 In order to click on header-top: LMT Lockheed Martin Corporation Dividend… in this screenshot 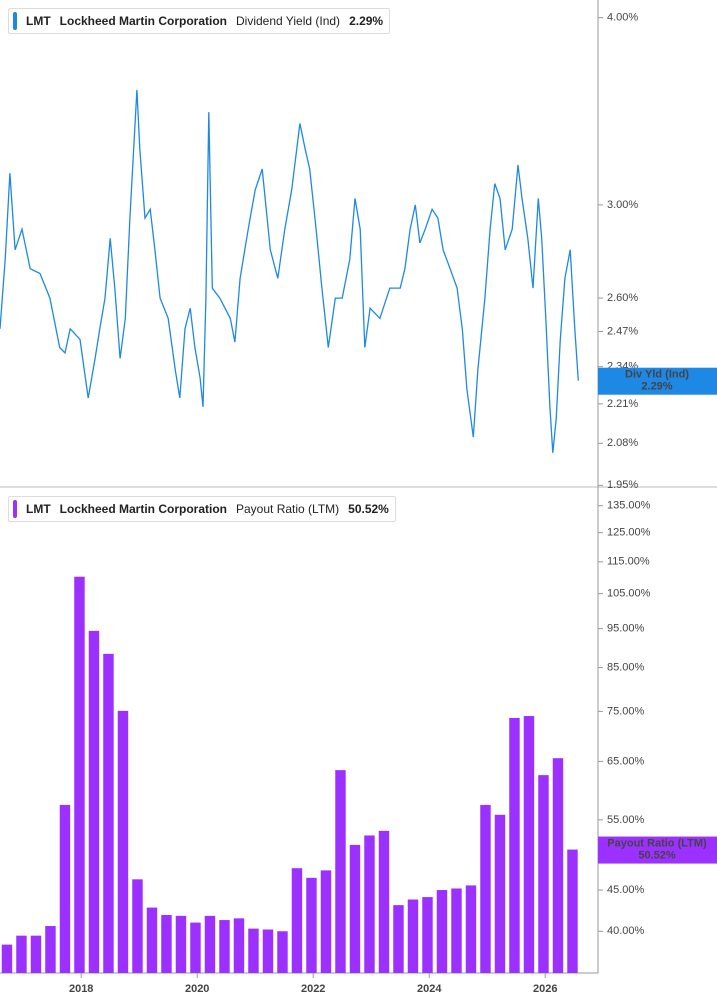, I will do `click(199, 21)`.